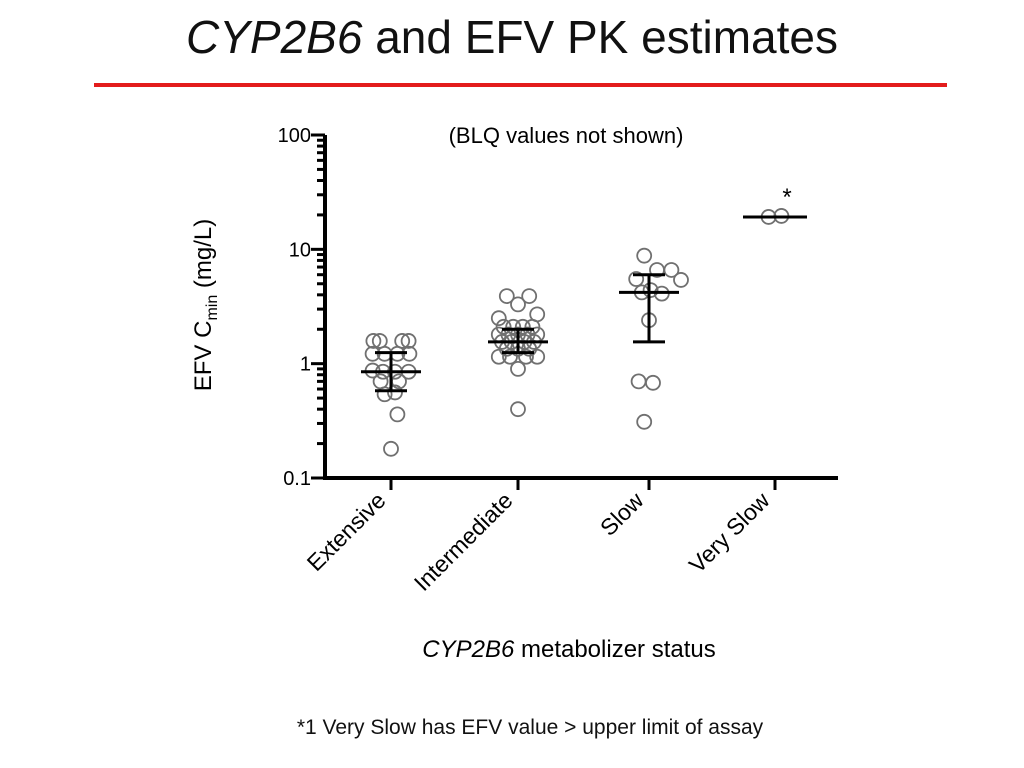 Image resolution: width=1024 pixels, height=768 pixels. I want to click on slide-title: CYP2B6 and EFV PK estimates, so click(512, 37).